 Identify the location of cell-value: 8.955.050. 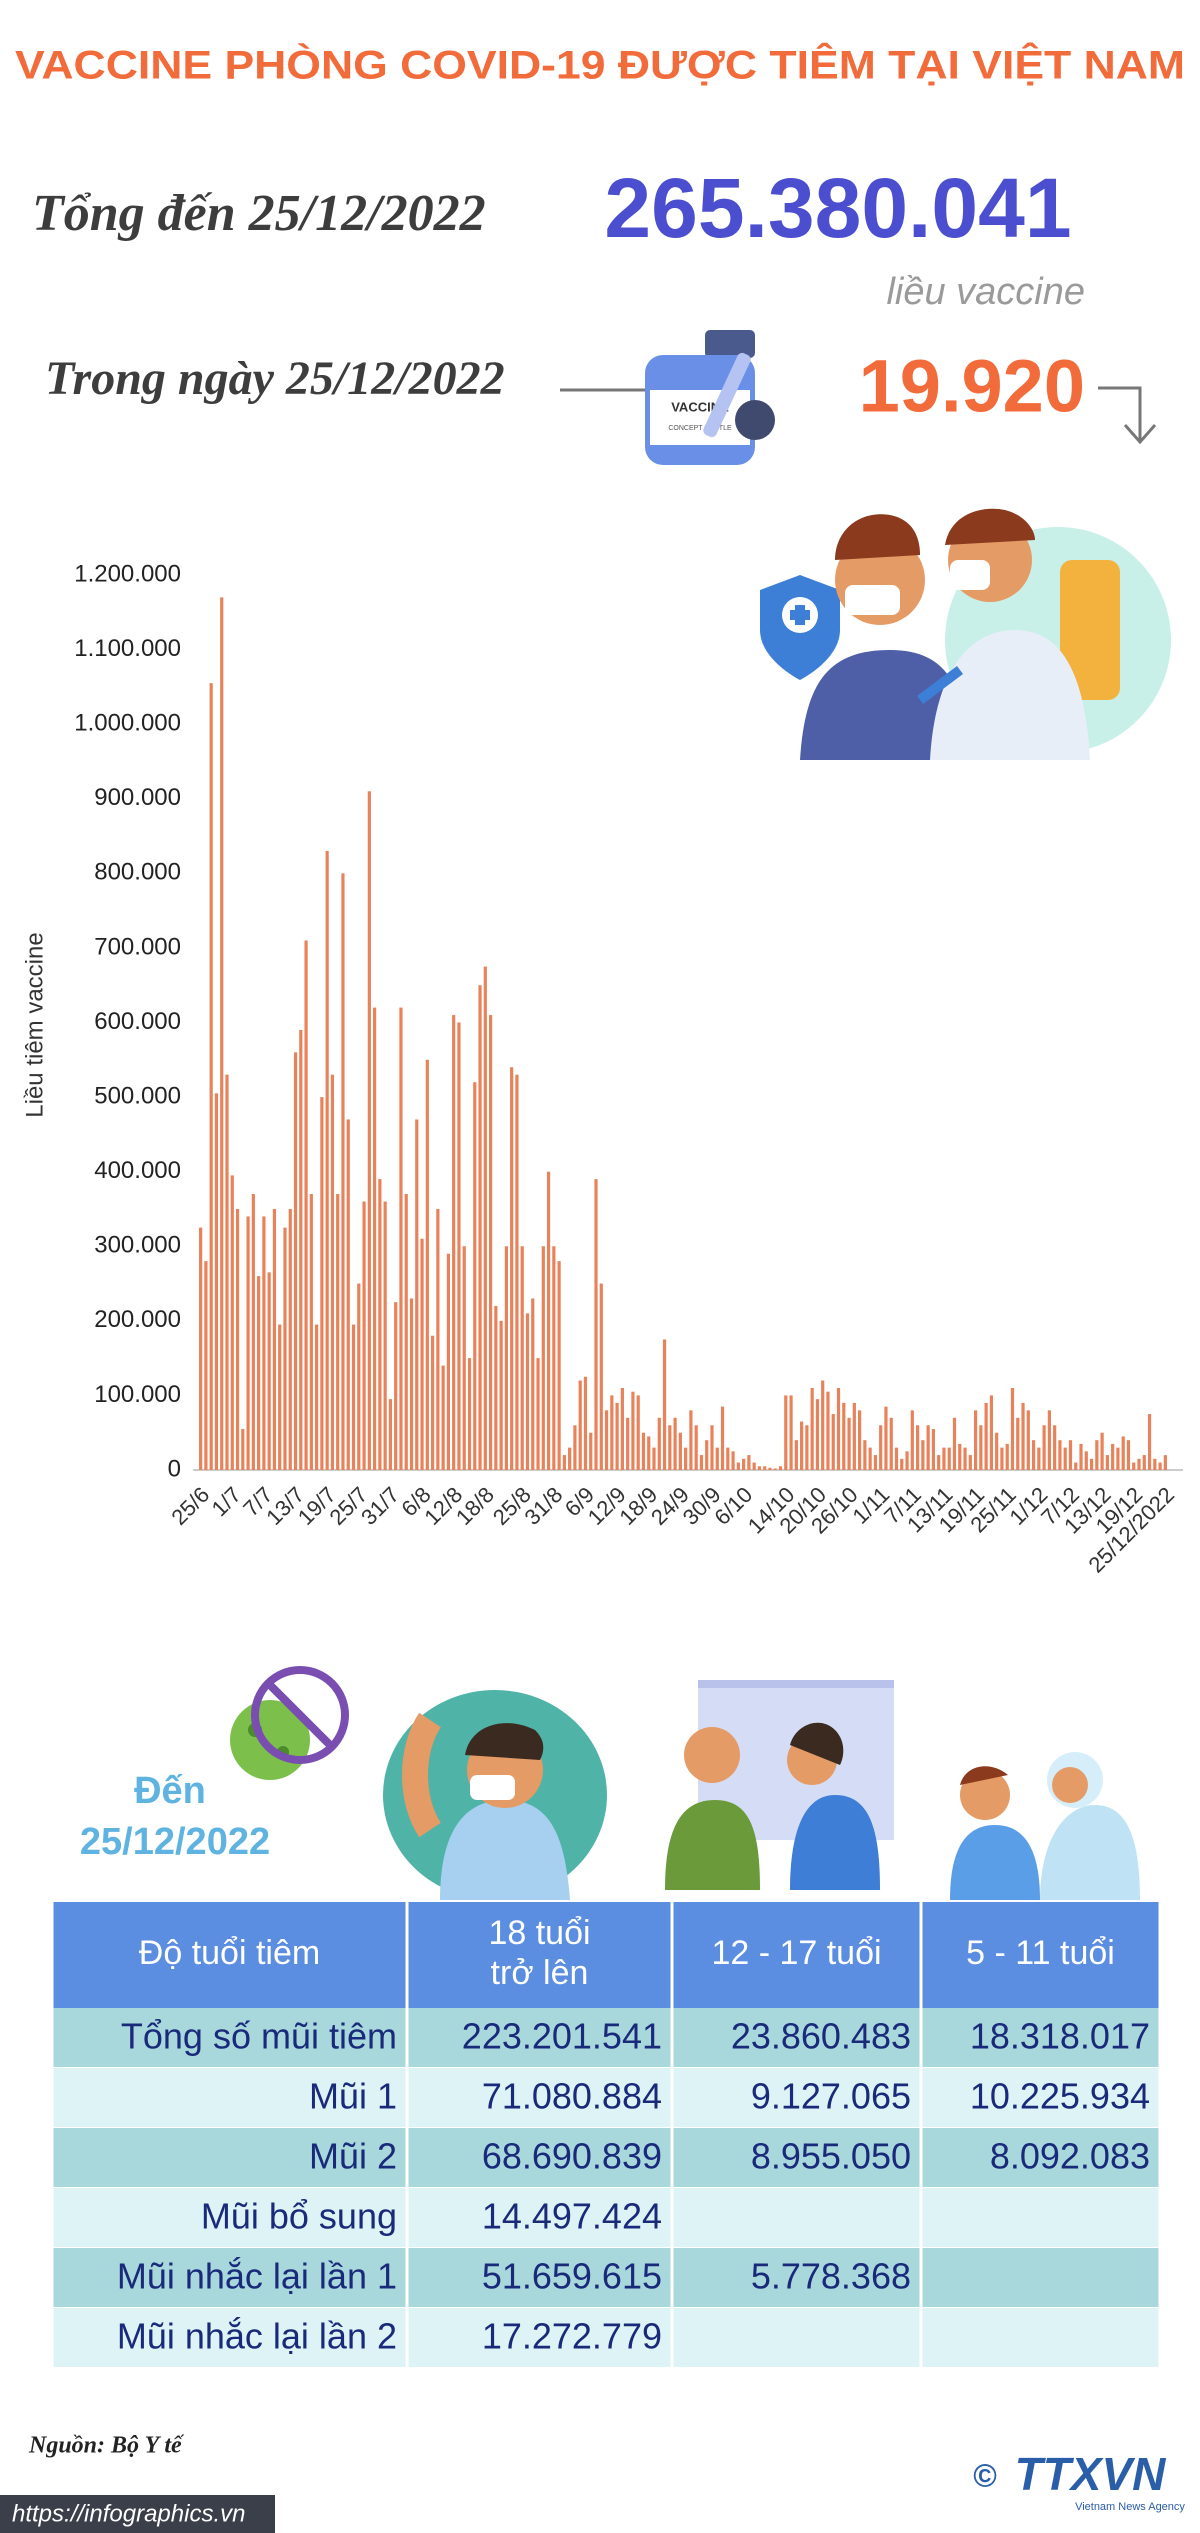
(831, 2156).